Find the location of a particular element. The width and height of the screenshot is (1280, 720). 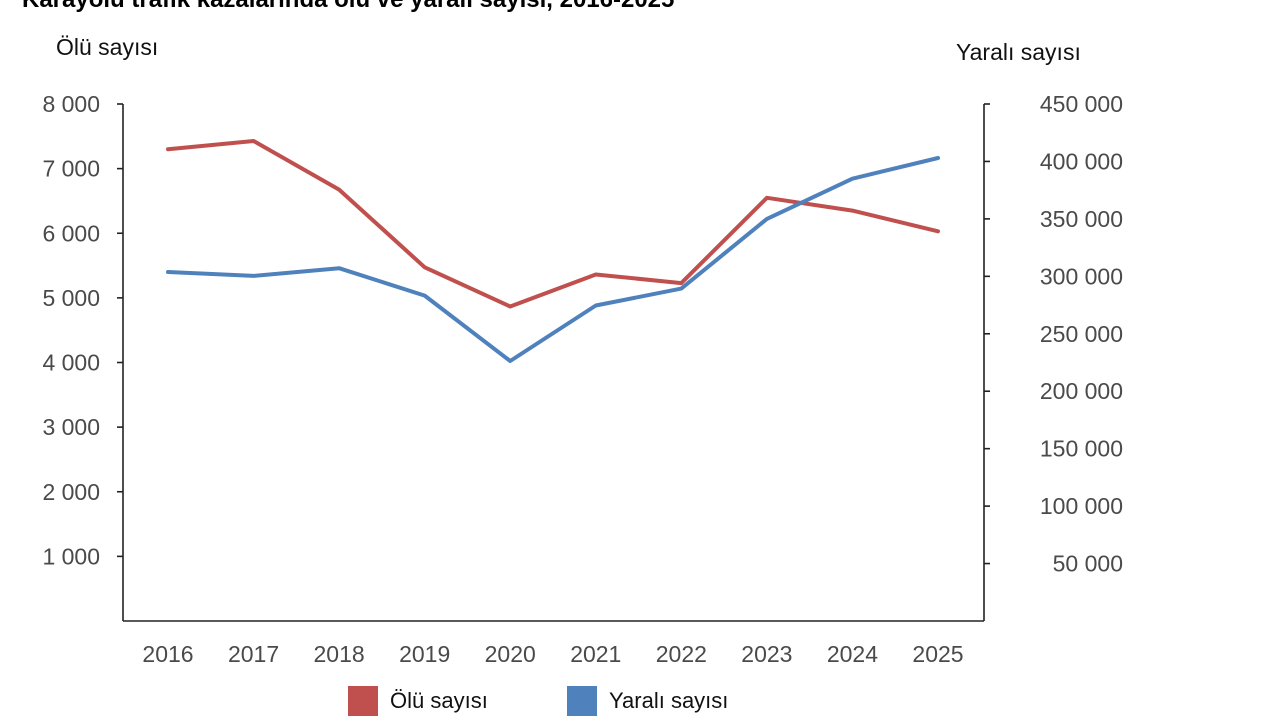

right-tick-label: 100 000 is located at coordinates (1081, 506).